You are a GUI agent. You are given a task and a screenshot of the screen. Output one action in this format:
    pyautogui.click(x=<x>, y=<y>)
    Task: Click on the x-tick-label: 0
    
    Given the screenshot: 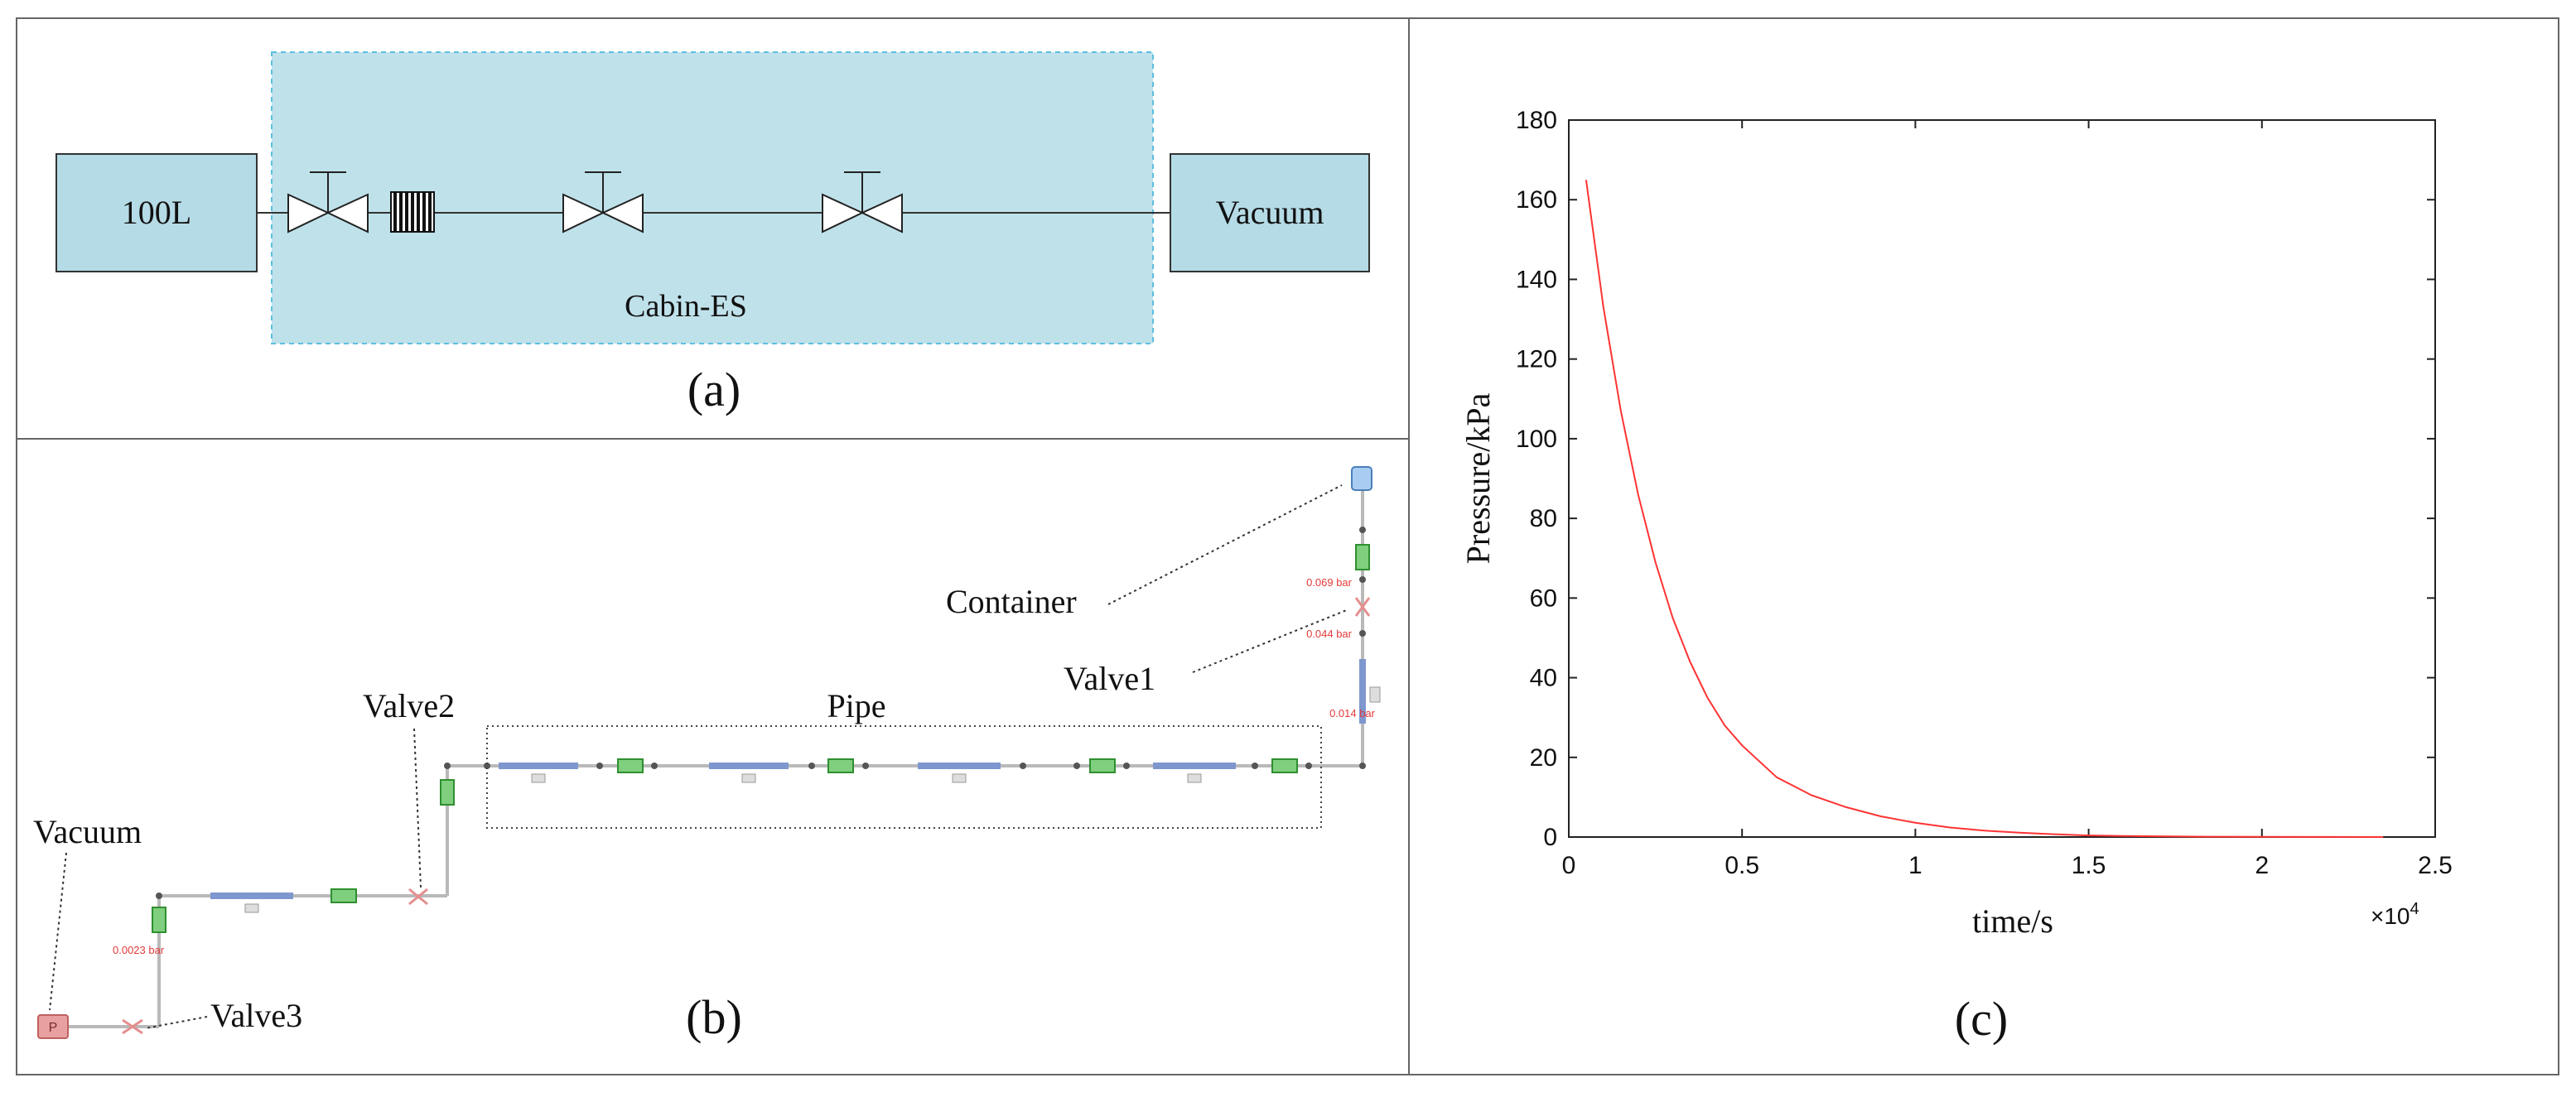 What is the action you would take?
    pyautogui.click(x=1569, y=865)
    